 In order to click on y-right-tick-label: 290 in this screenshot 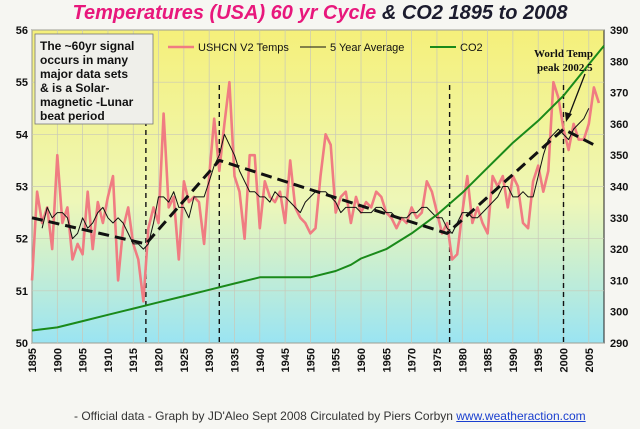, I will do `click(619, 344)`.